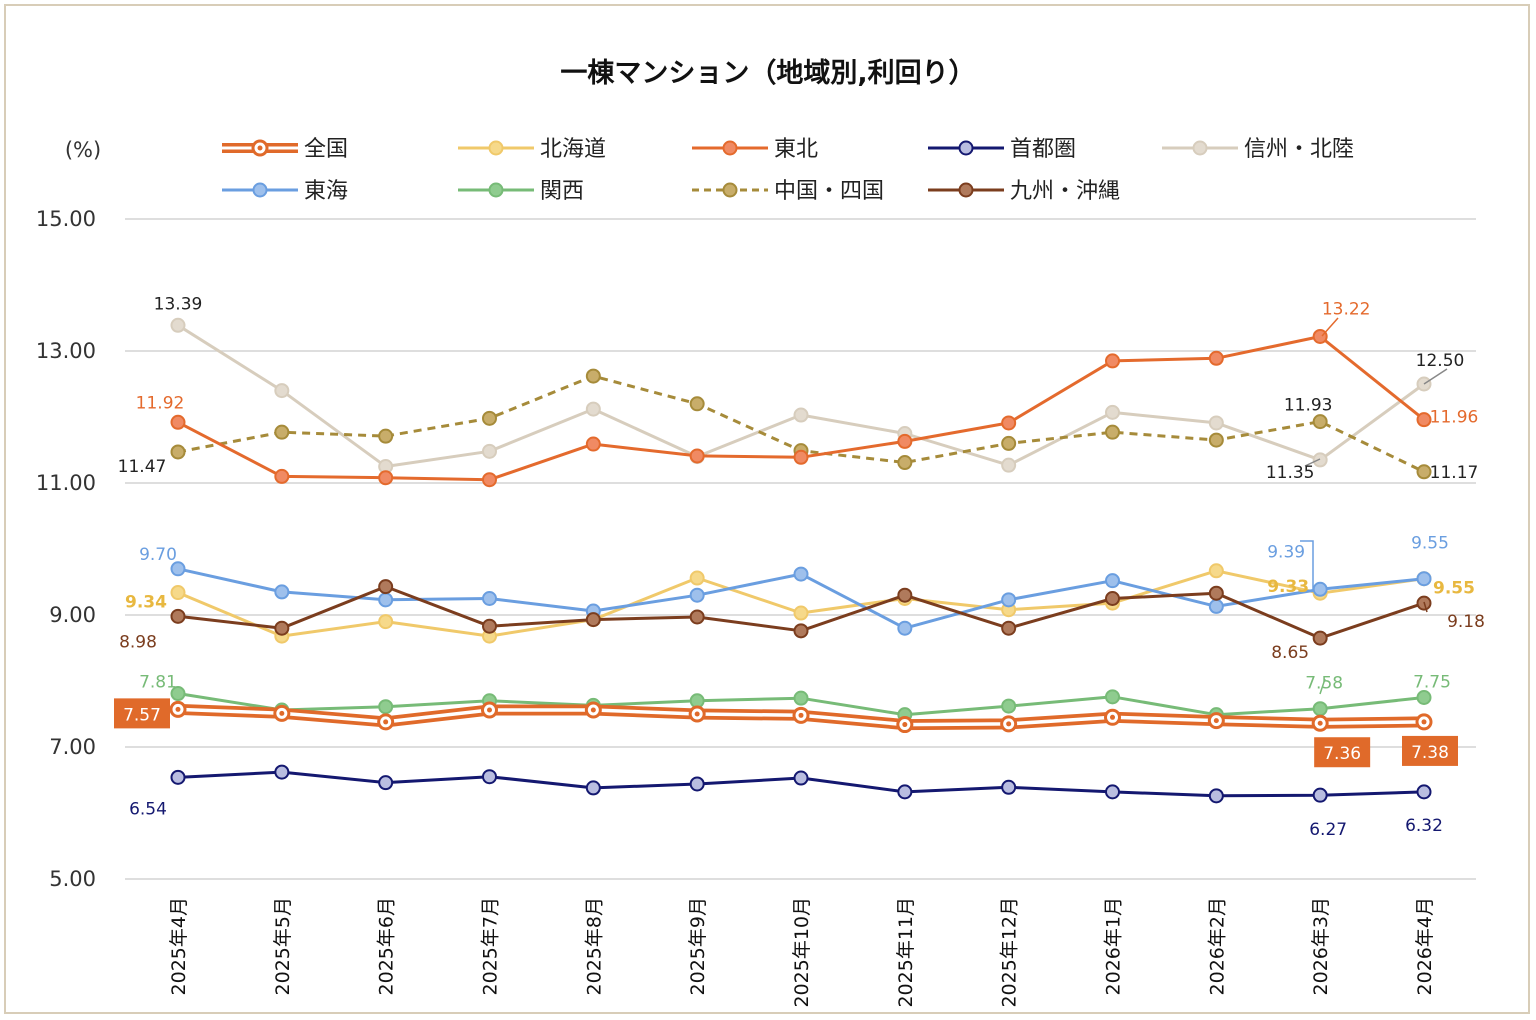 The width and height of the screenshot is (1536, 1020). Describe the element at coordinates (178, 304) in the screenshot. I see `data-label: 13.39` at that location.